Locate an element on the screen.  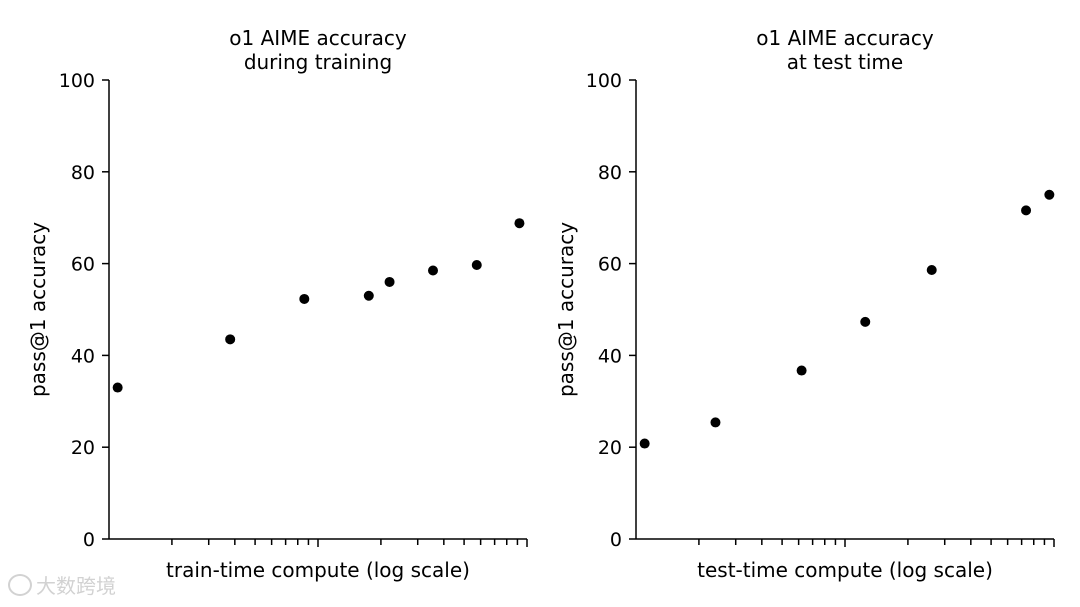
watermark-text: 大数跨境 is located at coordinates (76, 586).